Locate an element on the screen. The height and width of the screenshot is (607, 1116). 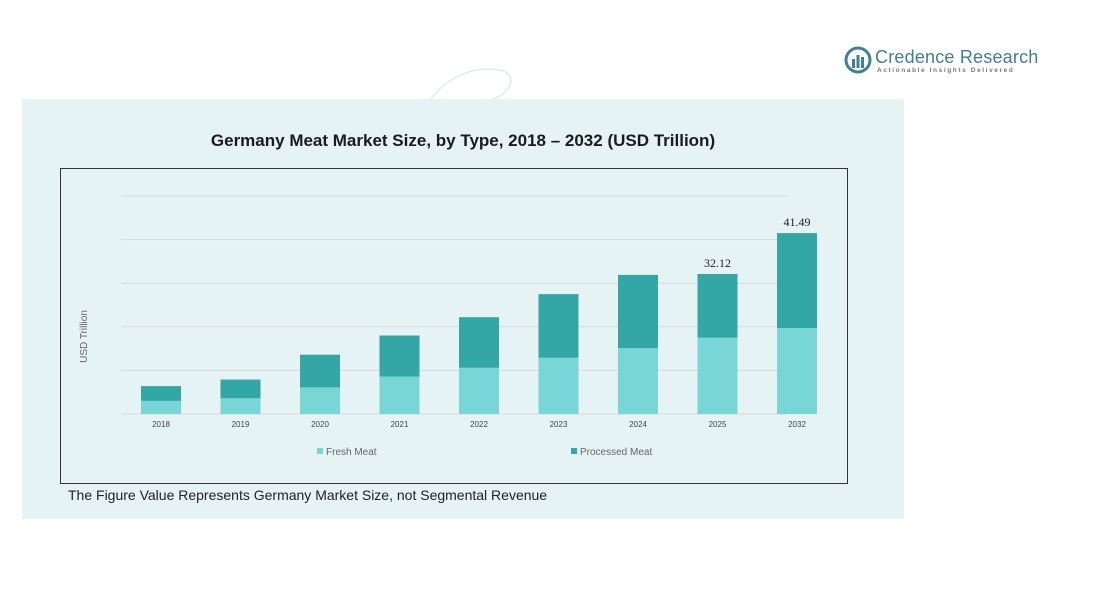
x-tick-label: 2024 is located at coordinates (638, 424).